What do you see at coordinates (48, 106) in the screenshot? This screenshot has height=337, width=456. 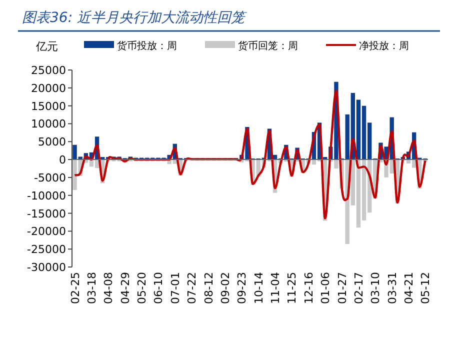 I see `y-tick-label: 15000` at bounding box center [48, 106].